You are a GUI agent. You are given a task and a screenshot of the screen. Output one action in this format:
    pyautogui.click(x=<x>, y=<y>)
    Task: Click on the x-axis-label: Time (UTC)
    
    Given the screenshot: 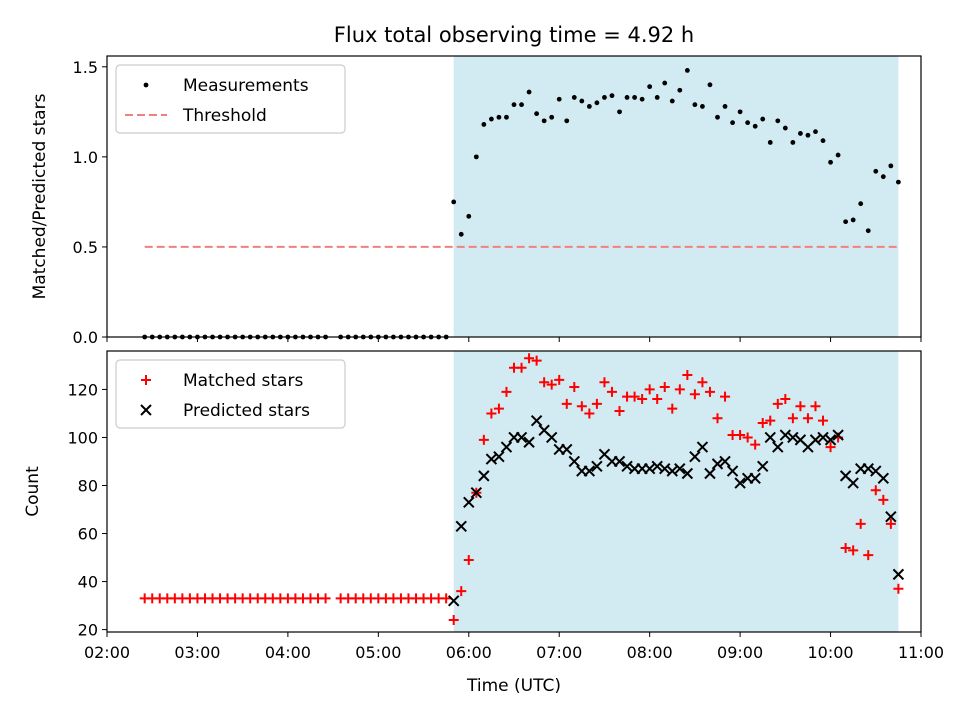 What is the action you would take?
    pyautogui.click(x=513, y=686)
    